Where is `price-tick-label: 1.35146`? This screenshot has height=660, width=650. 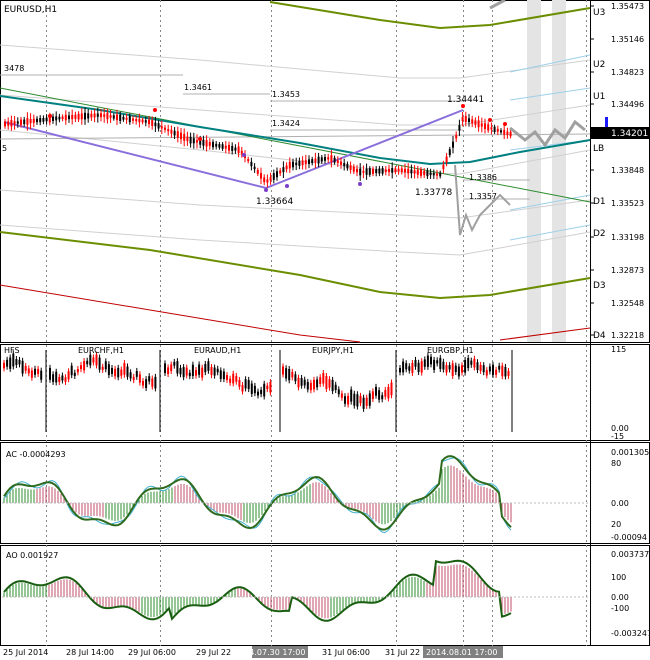
price-tick-label: 1.35146 is located at coordinates (627, 39).